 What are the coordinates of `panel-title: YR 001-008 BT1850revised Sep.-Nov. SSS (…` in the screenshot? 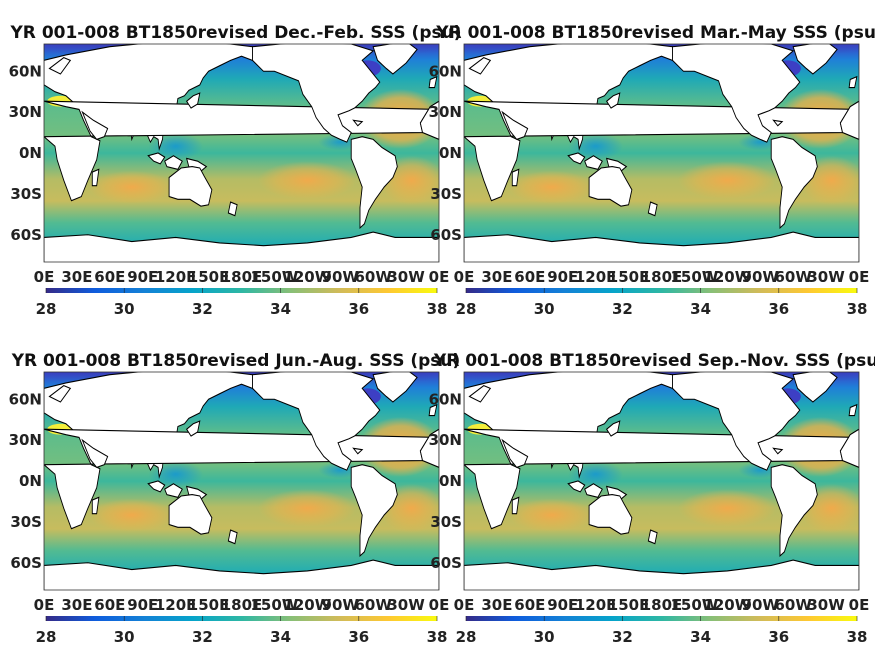 It's located at (654, 361).